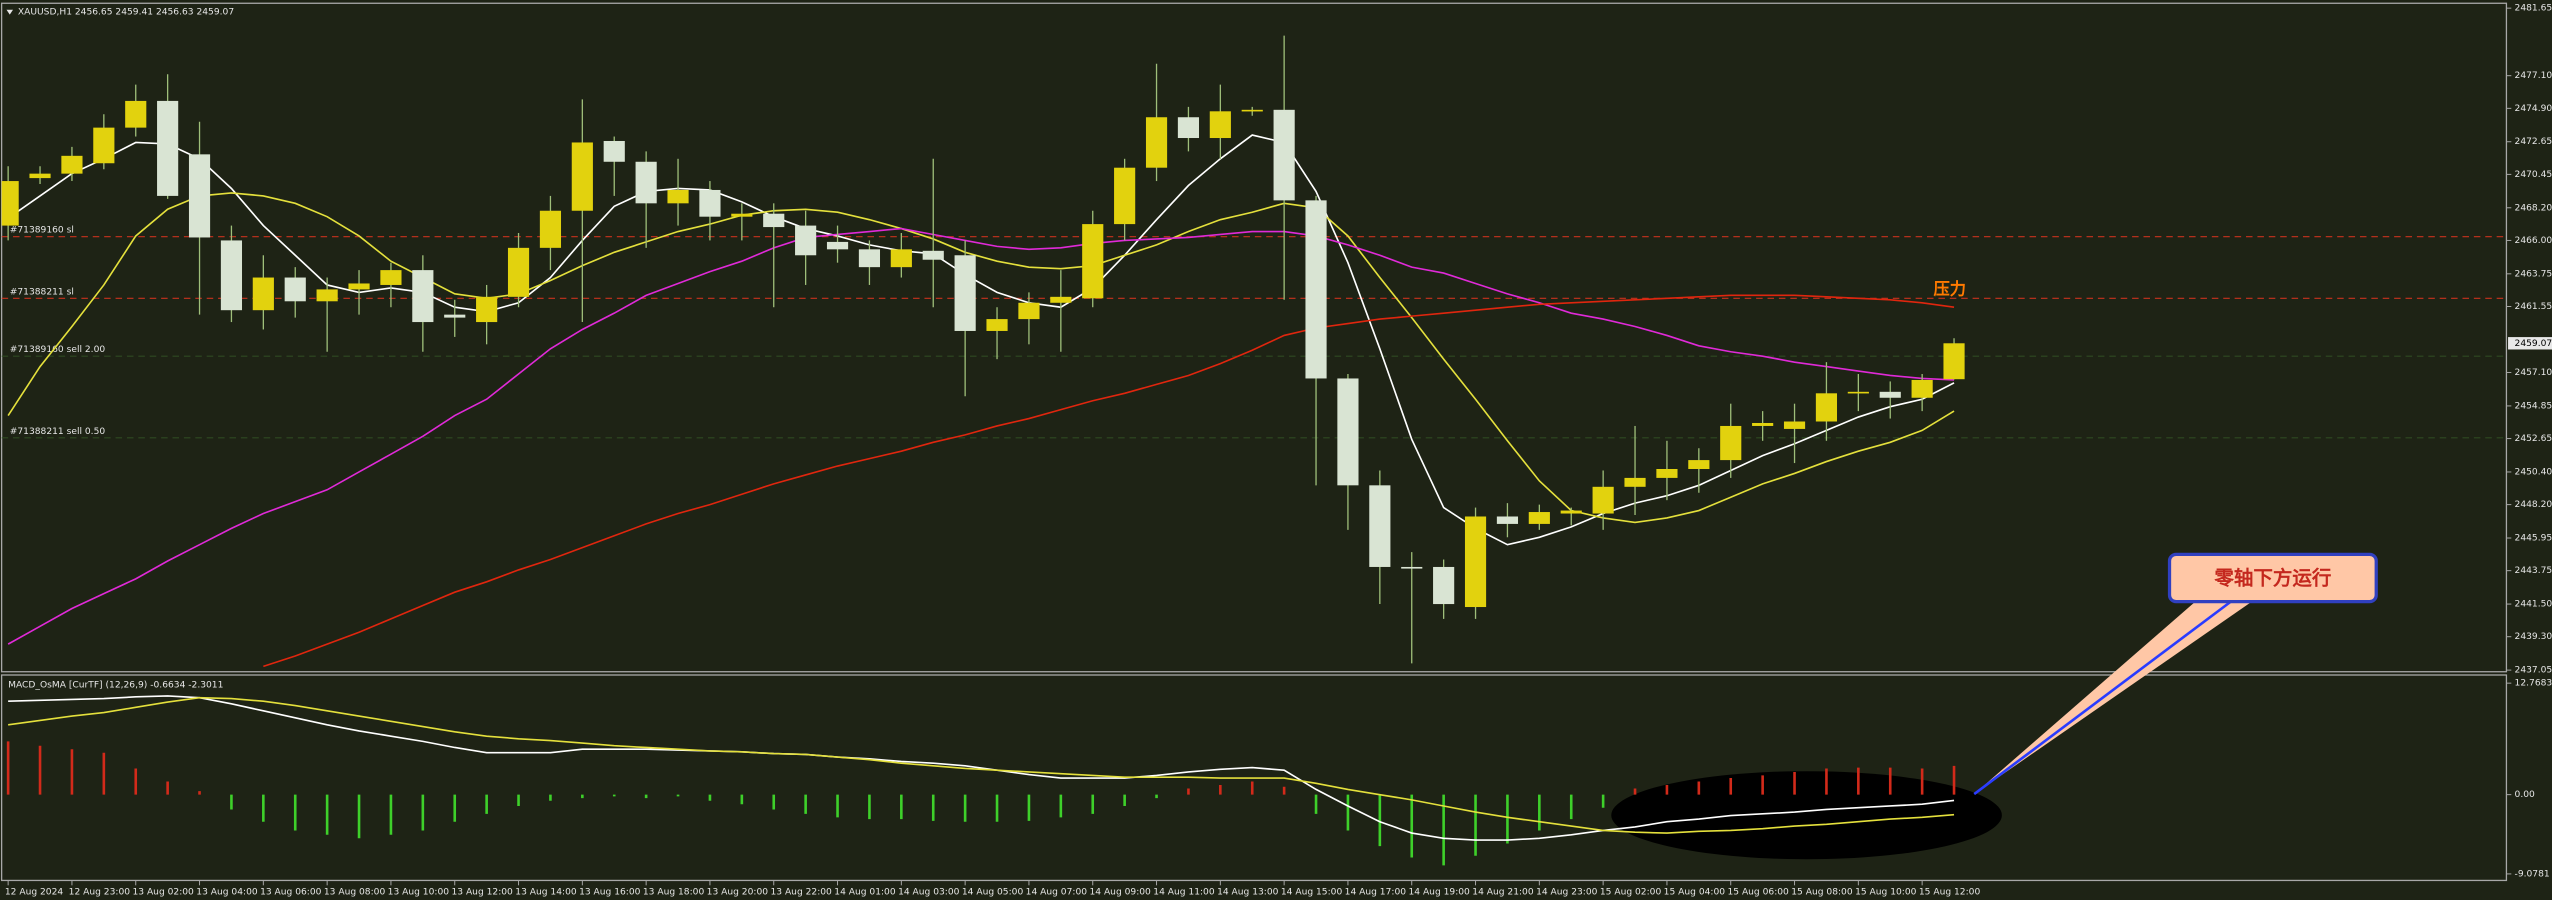 This screenshot has width=2552, height=900. Describe the element at coordinates (674, 892) in the screenshot. I see `x-tick-label: 13 Aug 18:00` at that location.